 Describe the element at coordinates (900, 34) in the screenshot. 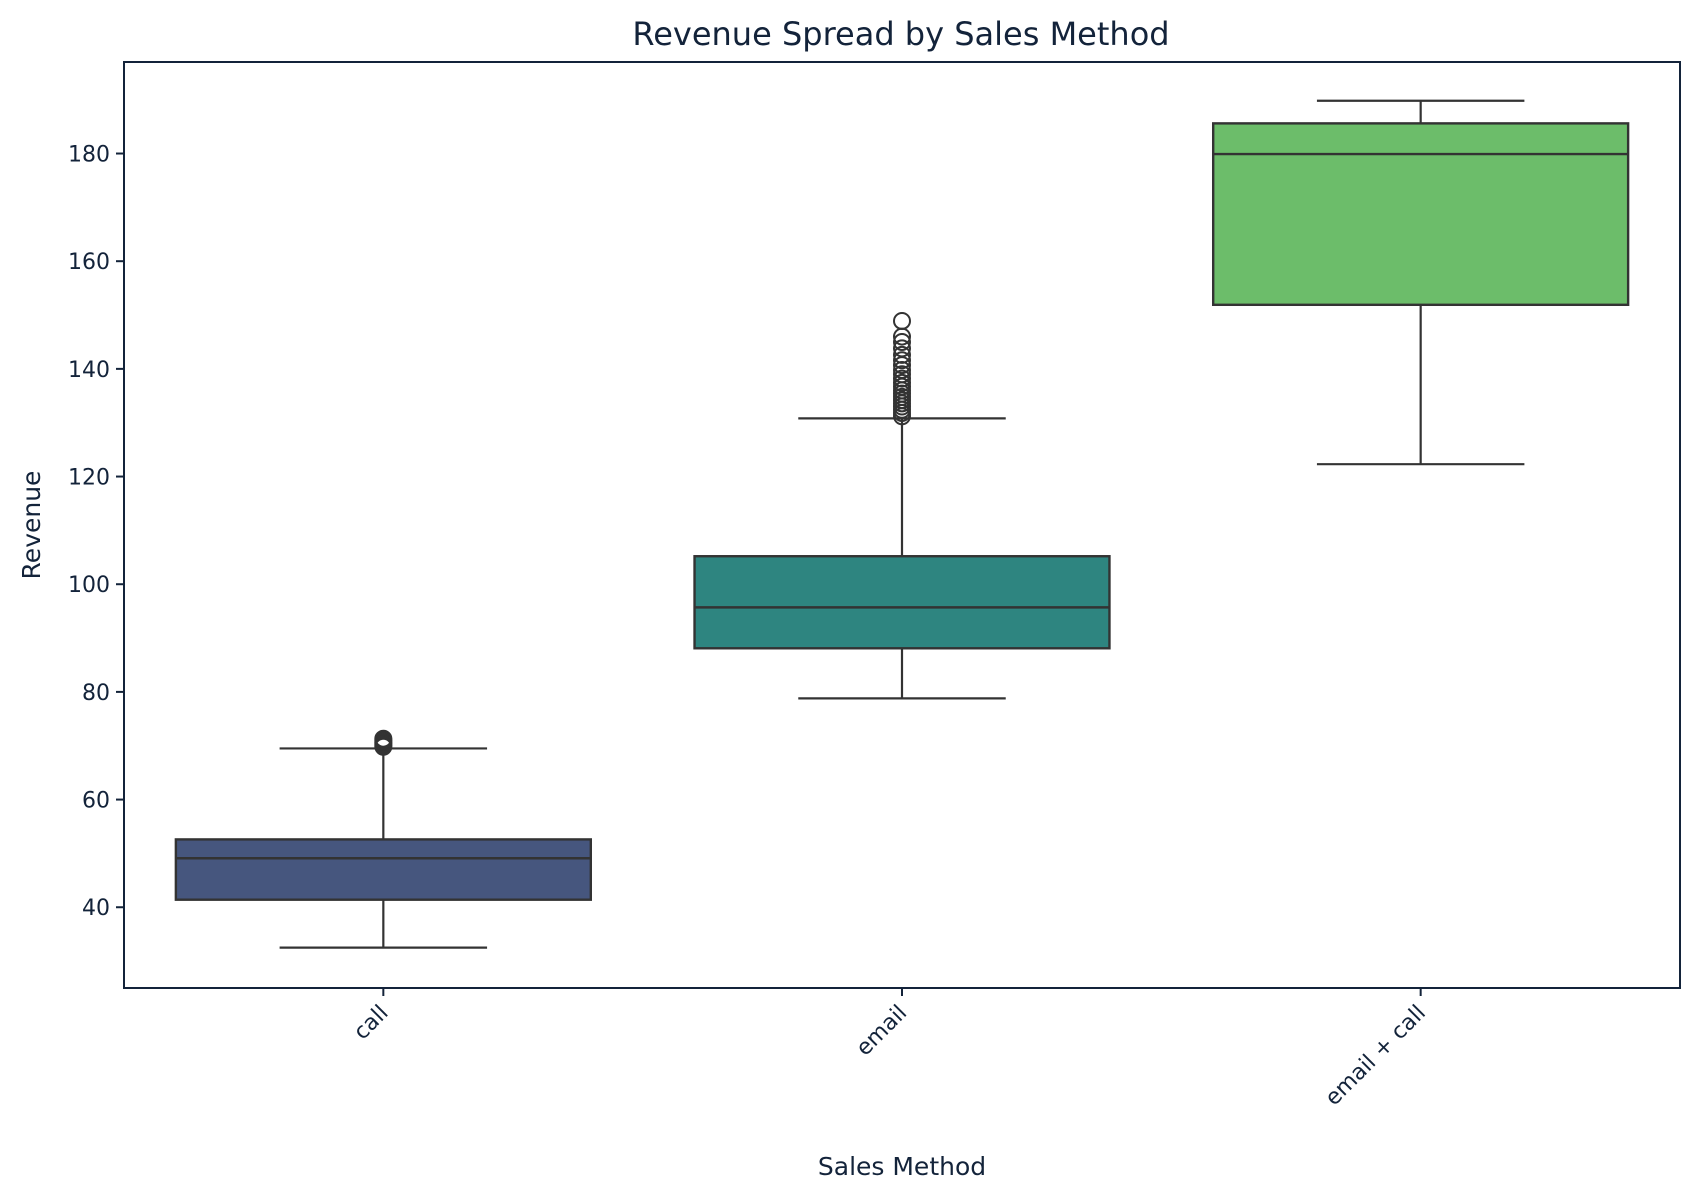

I see `chart-title: Revenue Spread by Sales Method` at that location.